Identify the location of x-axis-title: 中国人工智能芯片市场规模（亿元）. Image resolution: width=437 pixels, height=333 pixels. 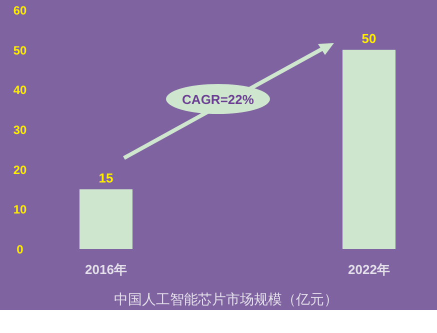
(226, 299).